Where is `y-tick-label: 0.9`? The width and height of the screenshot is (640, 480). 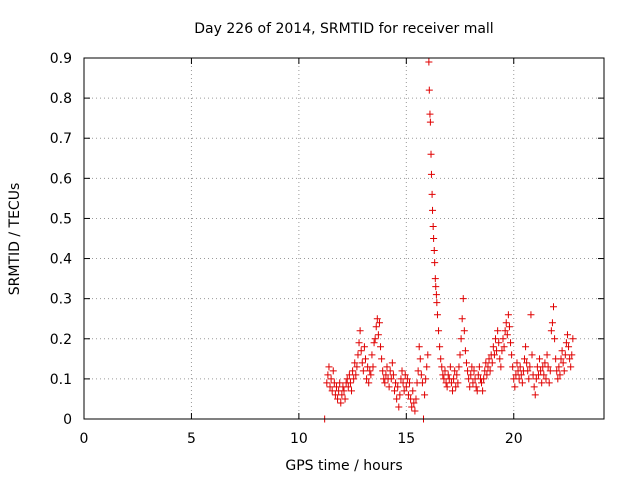
y-tick-label: 0.9 is located at coordinates (61, 59).